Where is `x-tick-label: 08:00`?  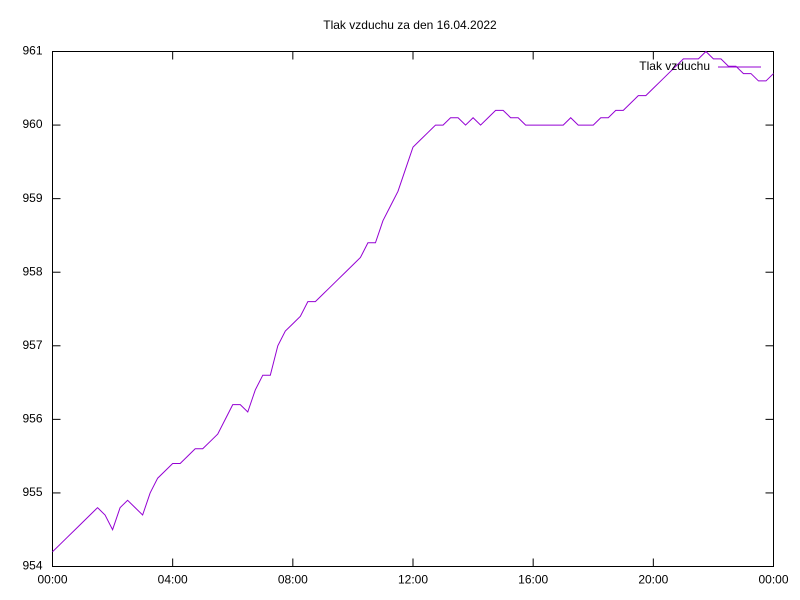
x-tick-label: 08:00 is located at coordinates (293, 580).